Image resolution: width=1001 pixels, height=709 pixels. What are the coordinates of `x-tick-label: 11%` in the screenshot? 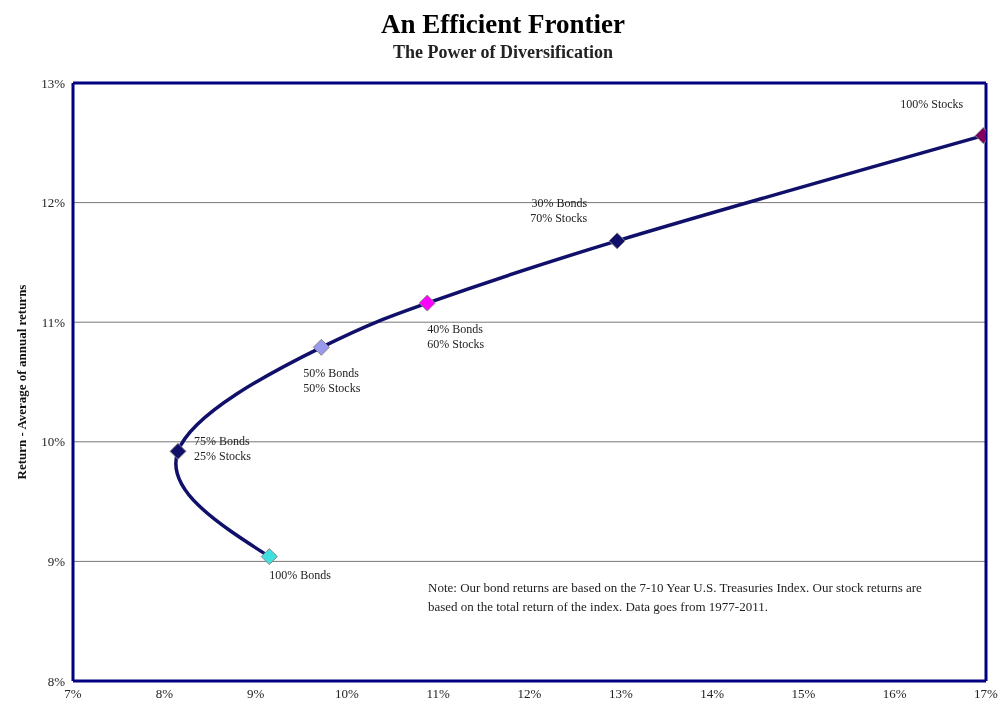 It's located at (438, 694).